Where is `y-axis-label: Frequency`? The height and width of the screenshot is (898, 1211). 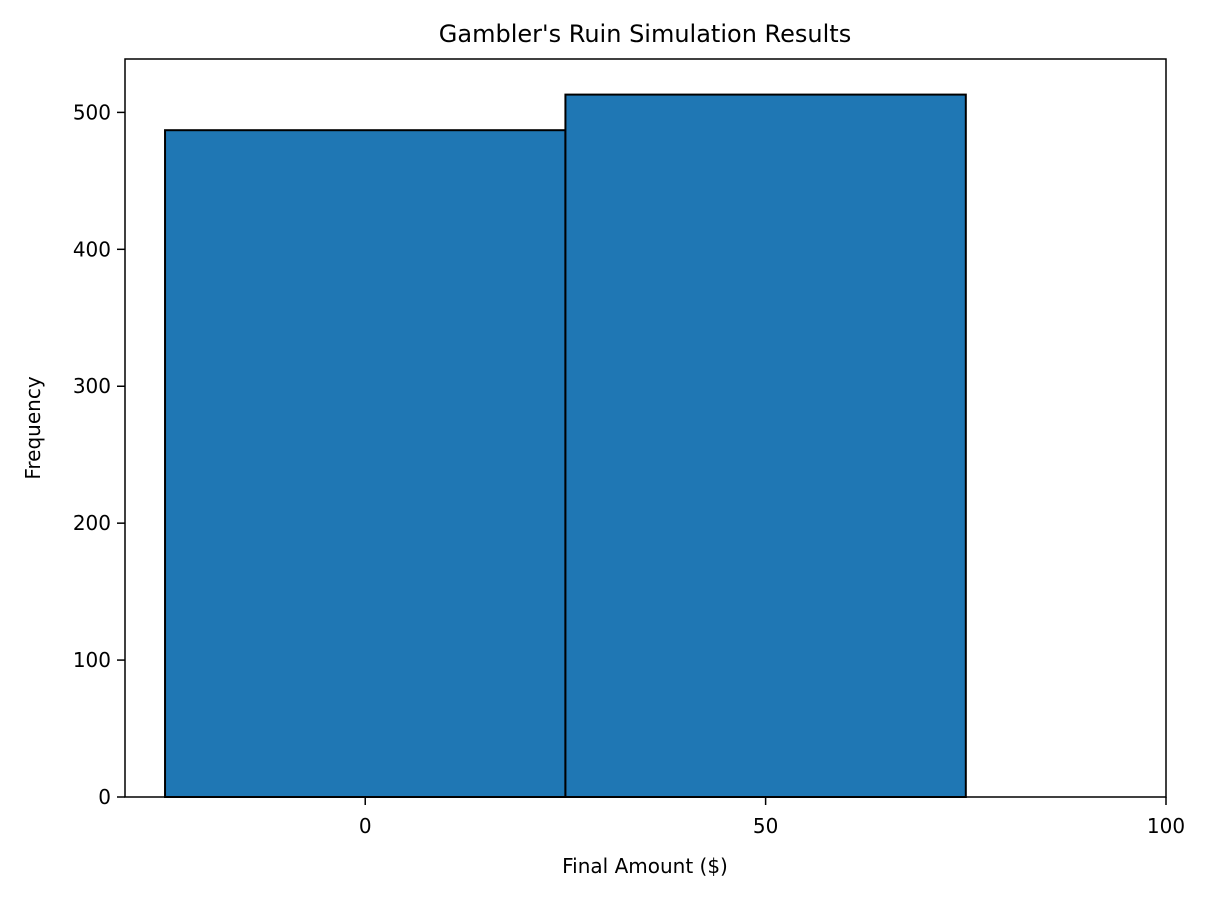 y-axis-label: Frequency is located at coordinates (33, 427).